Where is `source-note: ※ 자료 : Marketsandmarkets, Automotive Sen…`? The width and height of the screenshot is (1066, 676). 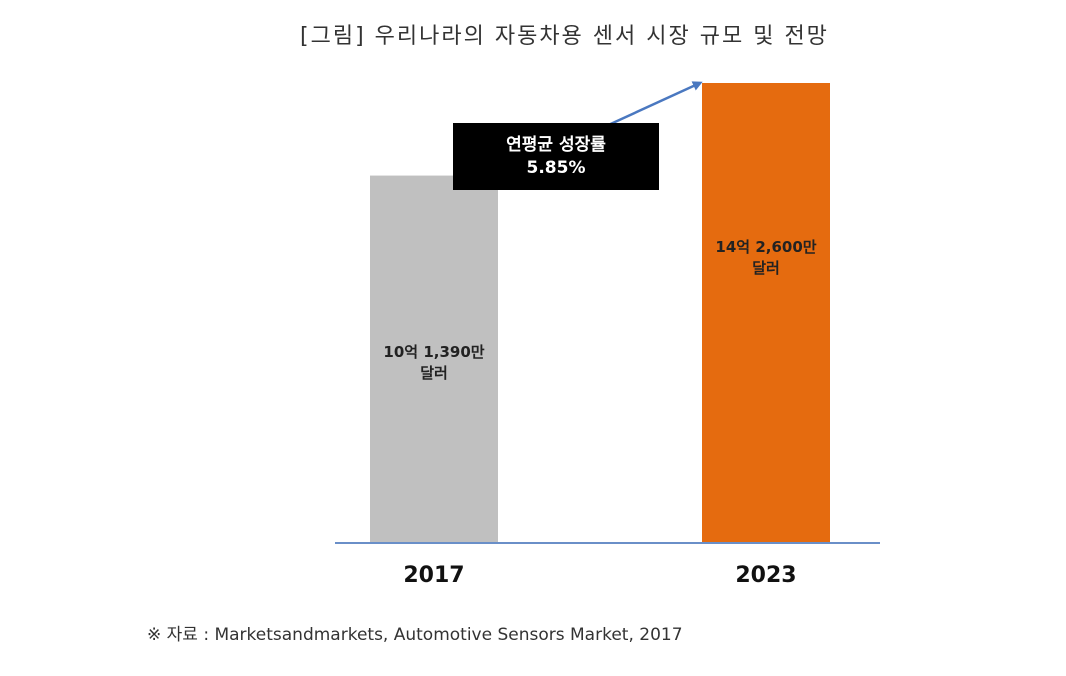 source-note: ※ 자료 : Marketsandmarkets, Automotive Sen… is located at coordinates (415, 635).